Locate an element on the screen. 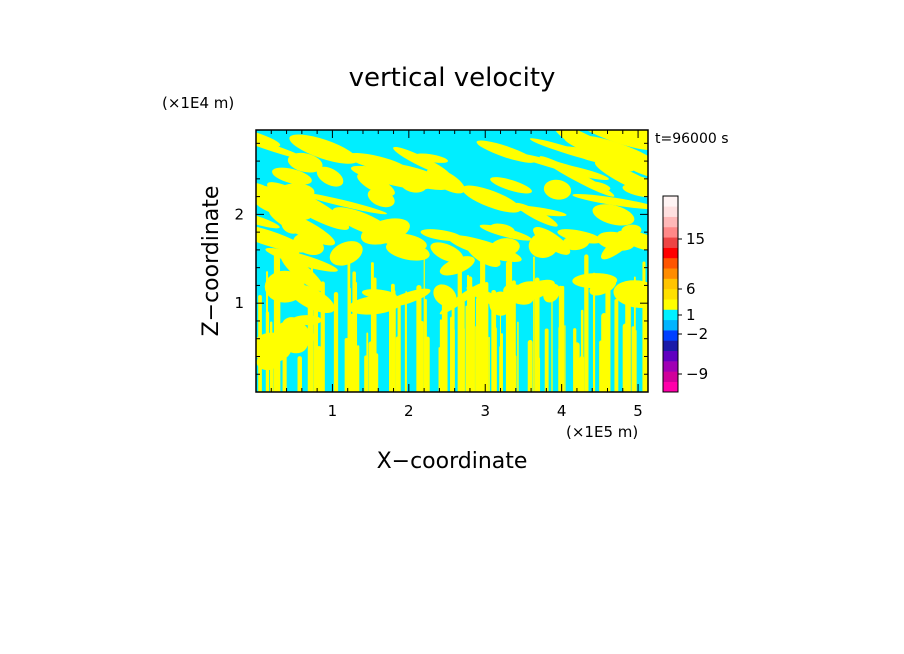 The image size is (904, 654). colorbar: −9 −21 6 15 is located at coordinates (685, 294).